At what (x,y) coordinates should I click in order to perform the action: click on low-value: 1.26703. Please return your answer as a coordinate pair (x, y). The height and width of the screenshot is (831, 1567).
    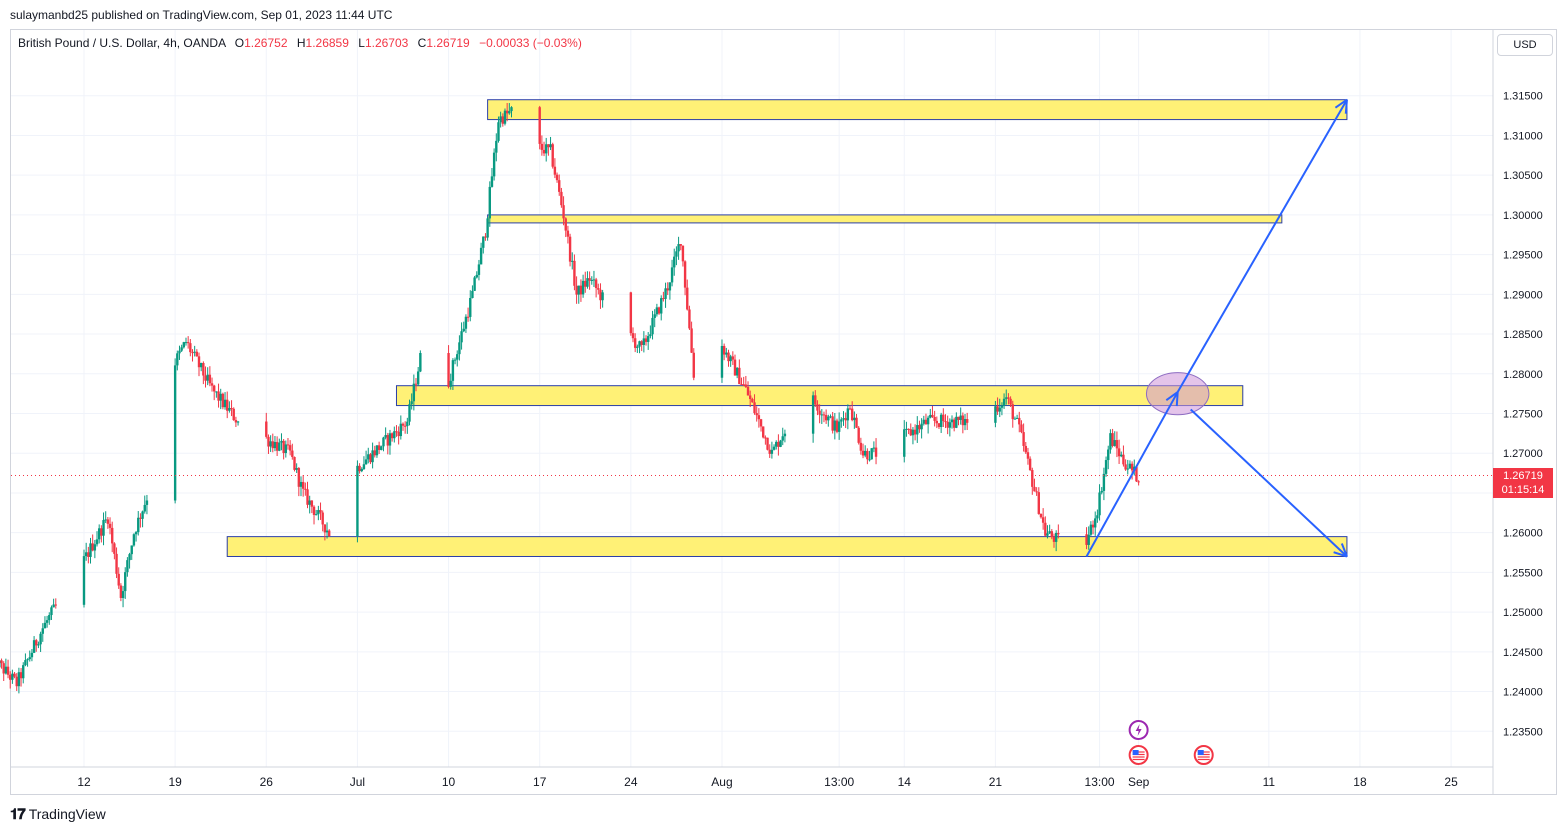
    Looking at the image, I should click on (386, 43).